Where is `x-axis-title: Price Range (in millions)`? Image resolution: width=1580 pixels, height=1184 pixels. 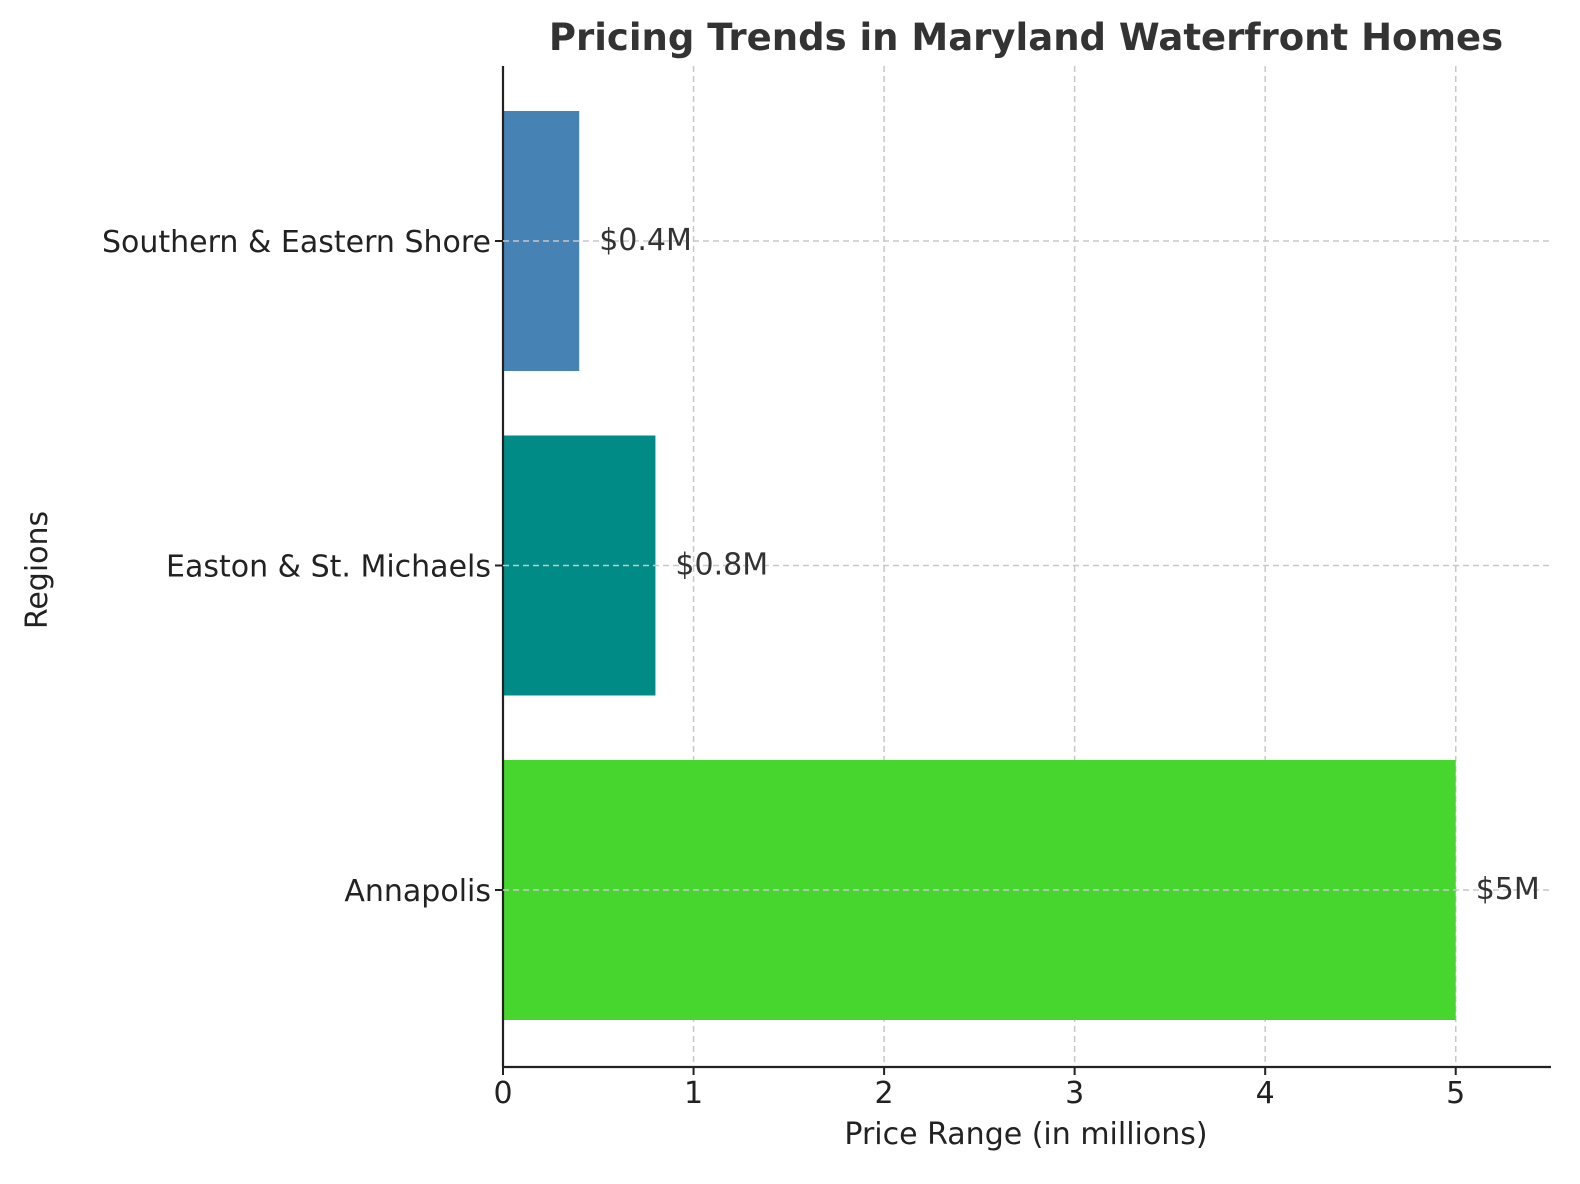
x-axis-title: Price Range (in millions) is located at coordinates (1025, 1134).